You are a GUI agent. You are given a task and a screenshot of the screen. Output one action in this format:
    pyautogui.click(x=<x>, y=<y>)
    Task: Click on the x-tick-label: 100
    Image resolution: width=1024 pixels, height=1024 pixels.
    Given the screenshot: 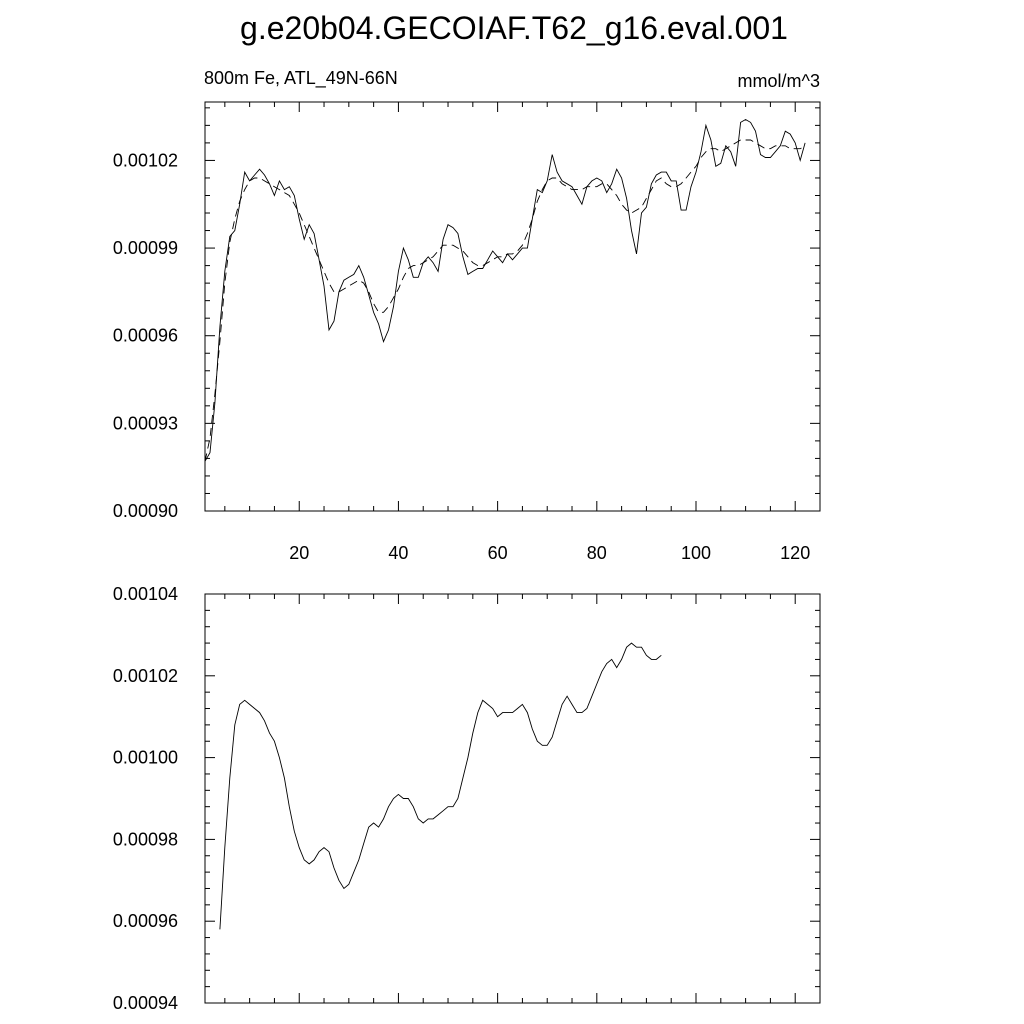 What is the action you would take?
    pyautogui.click(x=696, y=553)
    